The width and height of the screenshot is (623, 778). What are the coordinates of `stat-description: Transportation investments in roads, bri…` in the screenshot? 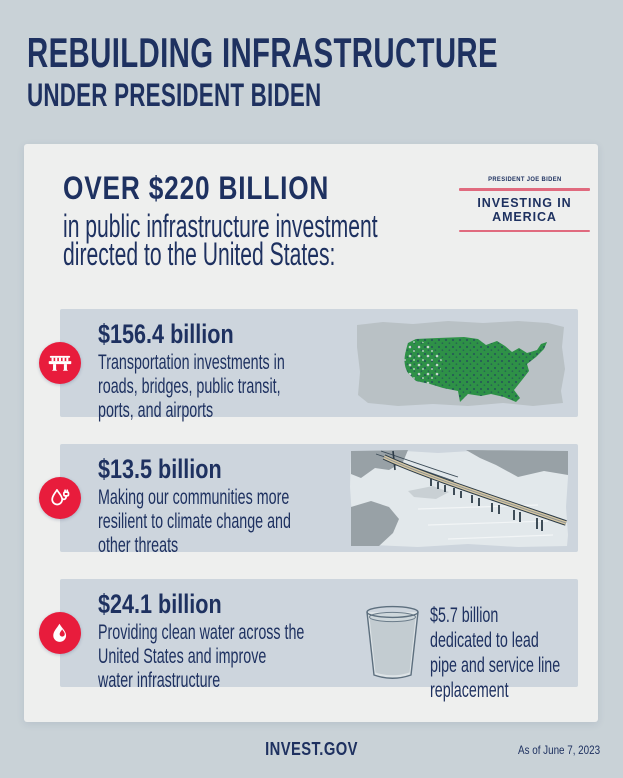 It's located at (191, 386).